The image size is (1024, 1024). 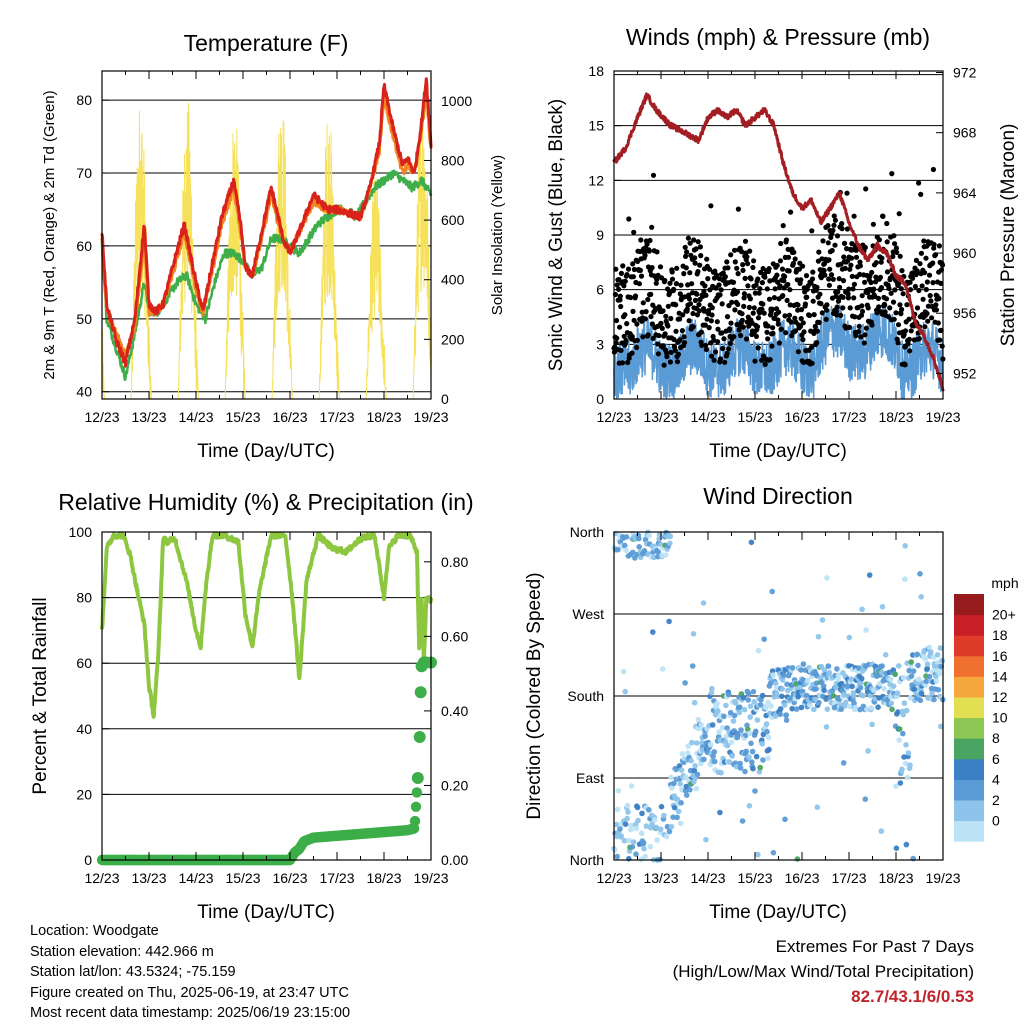 I want to click on colorbar-label: 2, so click(x=996, y=800).